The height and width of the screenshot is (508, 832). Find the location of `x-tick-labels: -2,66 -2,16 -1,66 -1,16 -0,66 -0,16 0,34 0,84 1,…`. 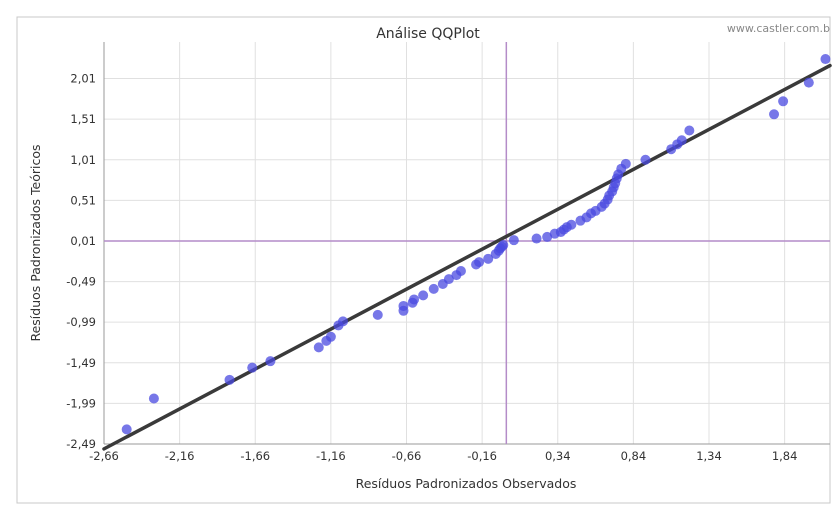

x-tick-labels: -2,66 -2,16 -1,66 -1,16 -0,66 -0,16 0,34 0,84 1,… is located at coordinates (443, 456).